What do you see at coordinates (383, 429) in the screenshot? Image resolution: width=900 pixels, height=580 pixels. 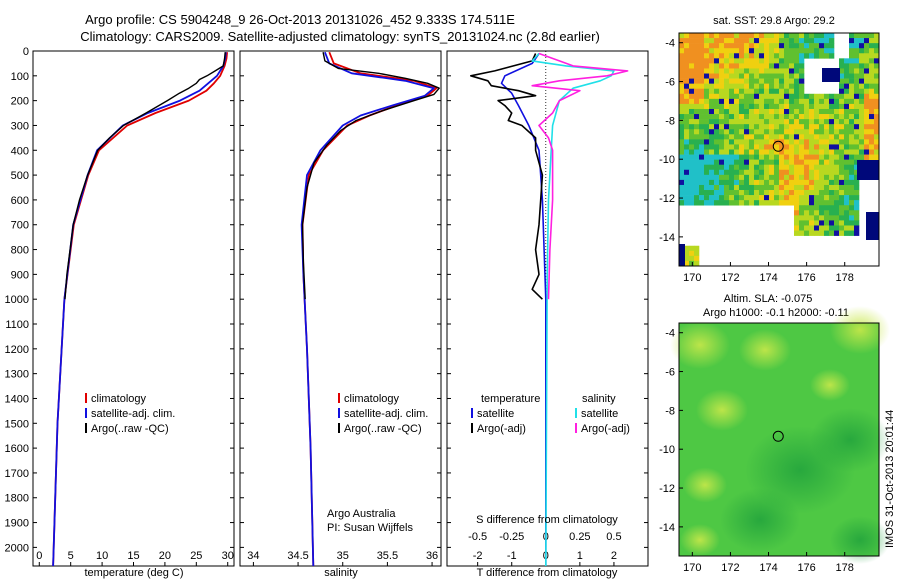 I see `legend-label-argo: Argo(..raw -QC)` at bounding box center [383, 429].